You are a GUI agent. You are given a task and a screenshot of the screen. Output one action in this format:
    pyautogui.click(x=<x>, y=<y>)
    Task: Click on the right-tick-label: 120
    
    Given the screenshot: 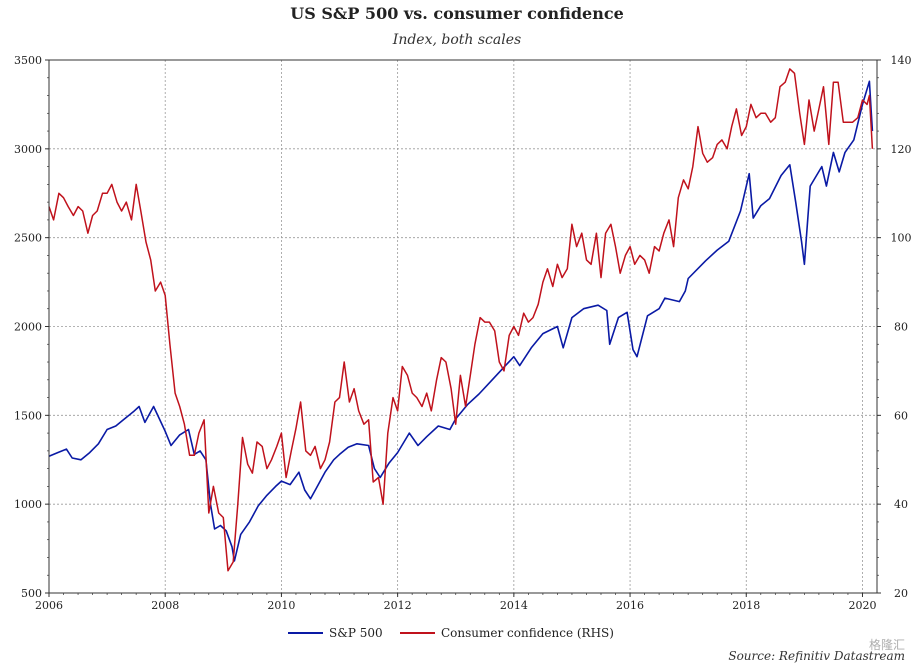 What is the action you would take?
    pyautogui.click(x=901, y=149)
    